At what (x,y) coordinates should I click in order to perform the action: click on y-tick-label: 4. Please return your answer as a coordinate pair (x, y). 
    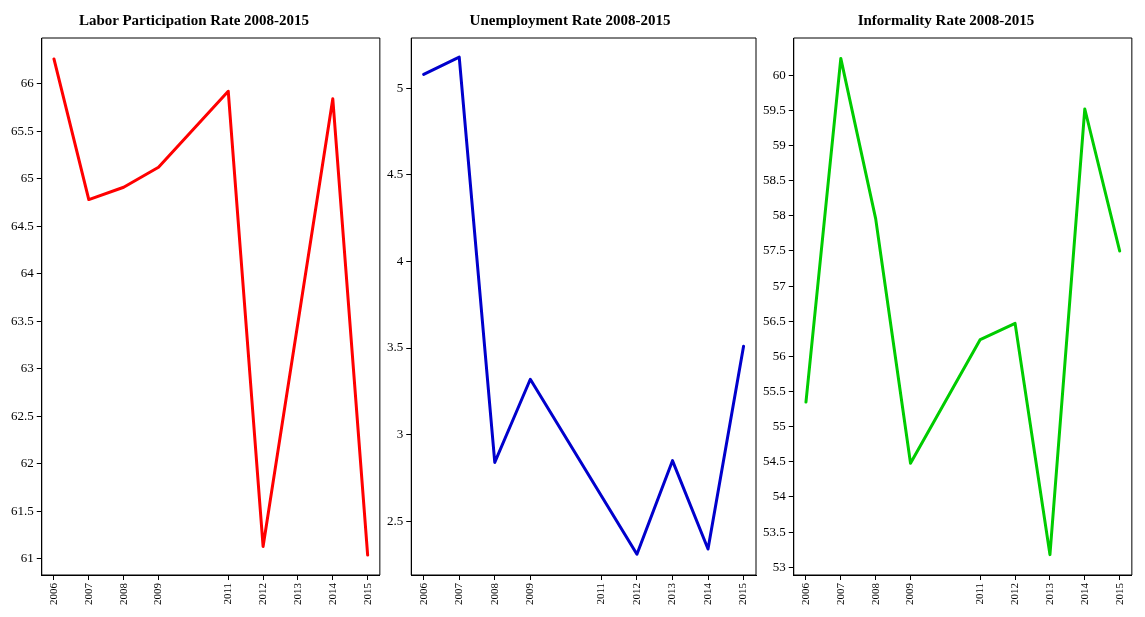
    Looking at the image, I should click on (400, 260).